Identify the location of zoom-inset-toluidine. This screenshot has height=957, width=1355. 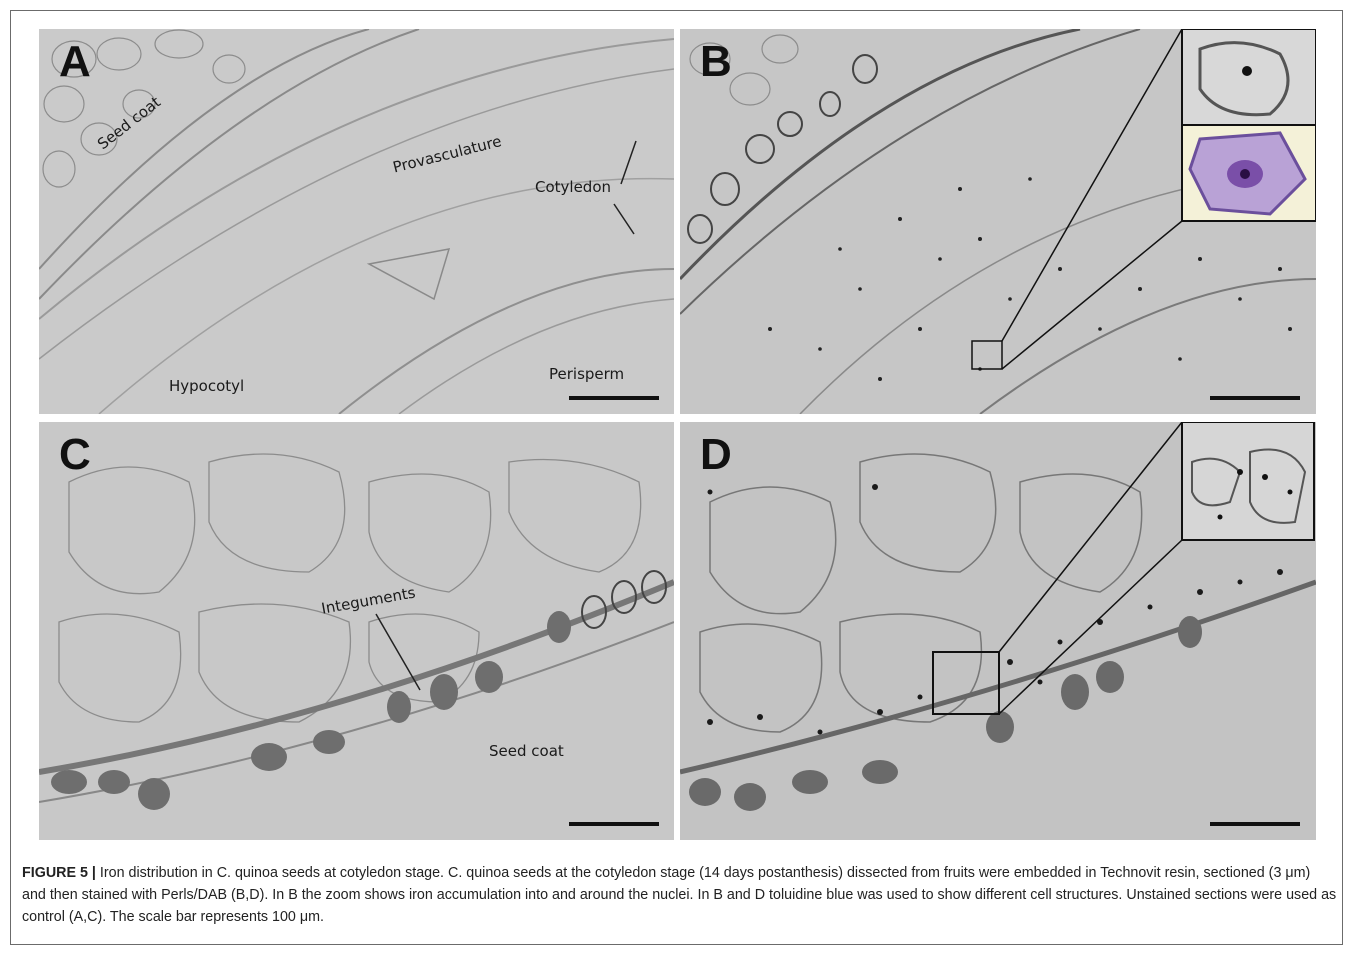
(1248, 173).